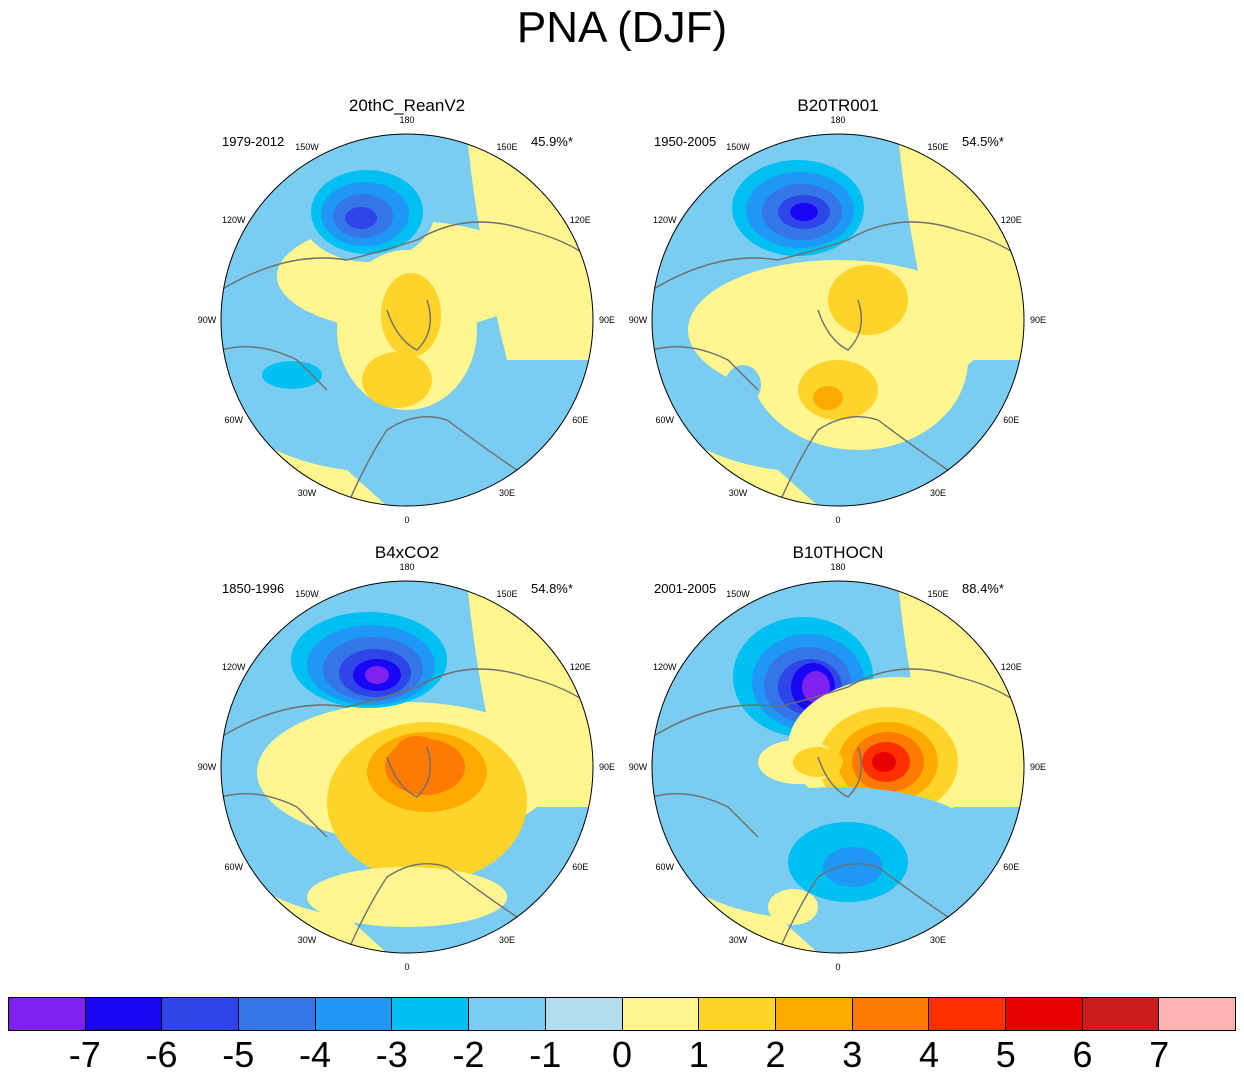 The image size is (1244, 1078). I want to click on panel-years: 2001-2005, so click(685, 588).